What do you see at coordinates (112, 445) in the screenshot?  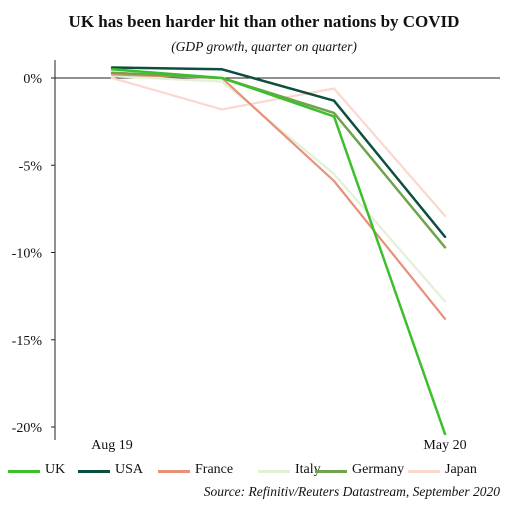 I see `x-tick-label: Aug 19` at bounding box center [112, 445].